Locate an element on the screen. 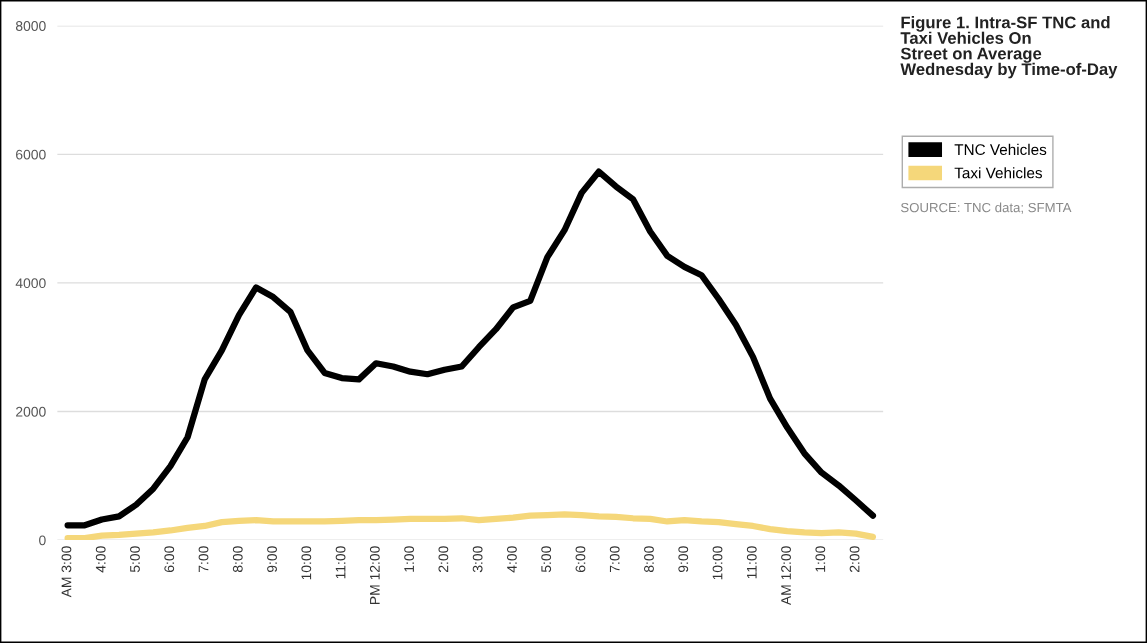 The height and width of the screenshot is (643, 1147). legend-label: Taxi Vehicles is located at coordinates (998, 173).